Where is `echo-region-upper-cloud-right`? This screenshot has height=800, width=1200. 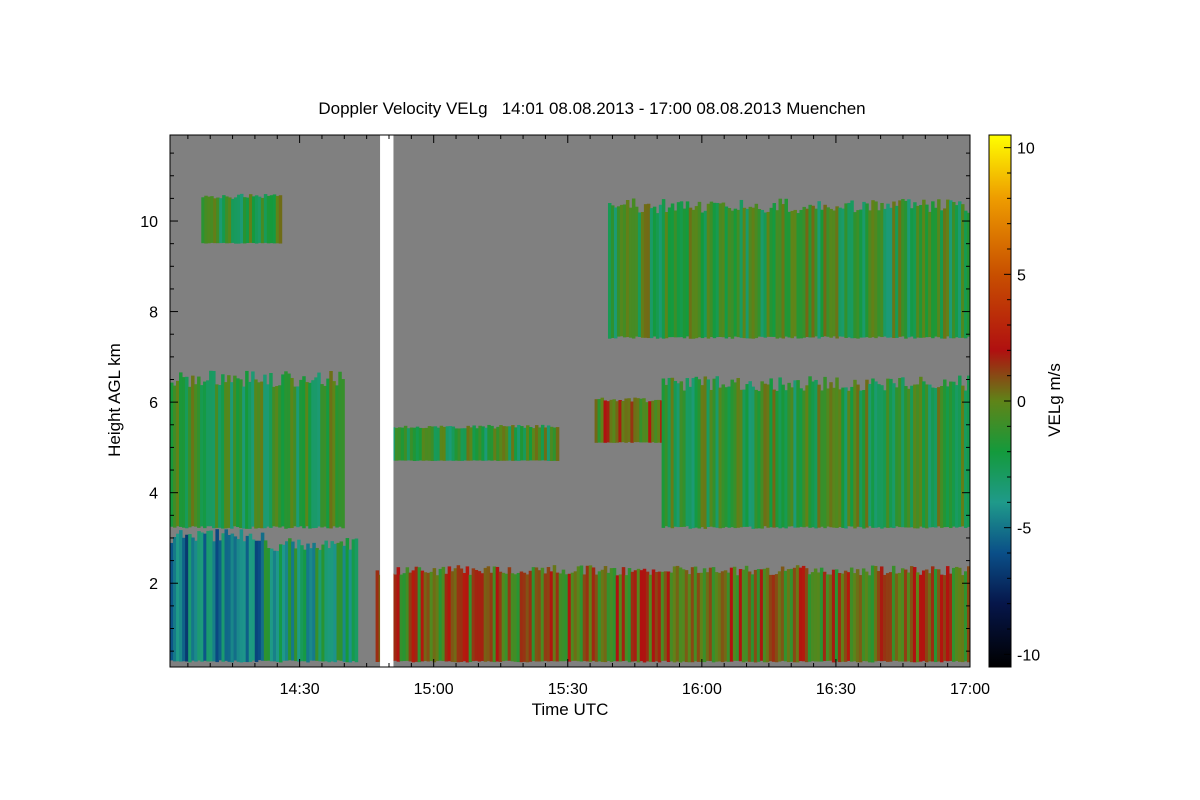 echo-region-upper-cloud-right is located at coordinates (788, 268).